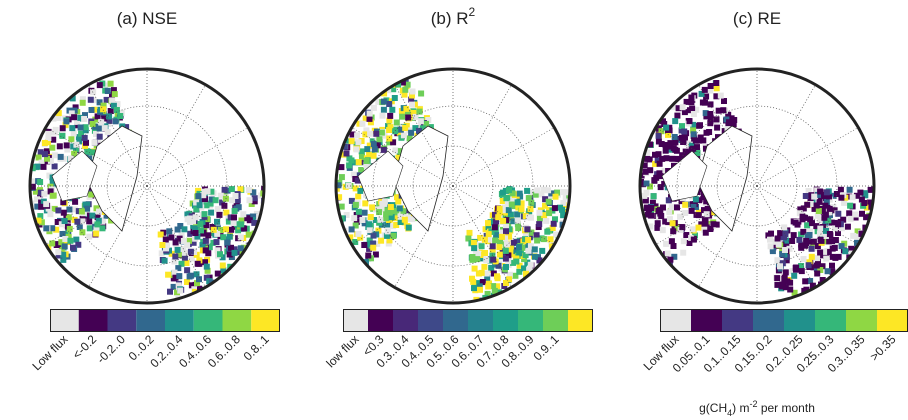 The image size is (908, 420). Describe the element at coordinates (757, 408) in the screenshot. I see `unit-label: g(CH4) m-2 per month` at that location.